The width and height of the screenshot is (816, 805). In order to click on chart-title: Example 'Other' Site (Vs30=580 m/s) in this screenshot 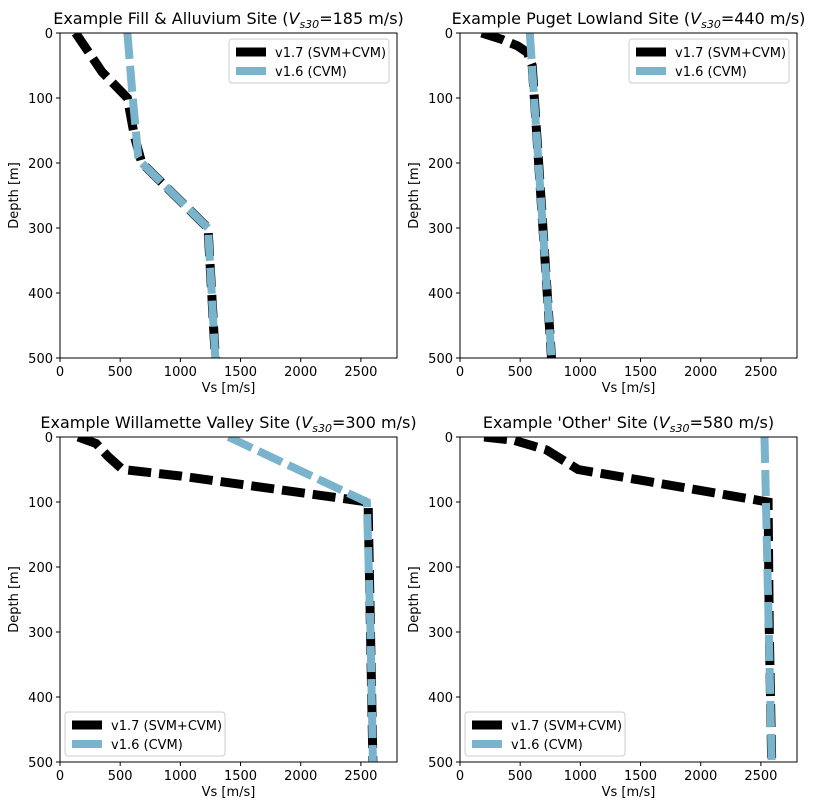, I will do `click(628, 424)`.